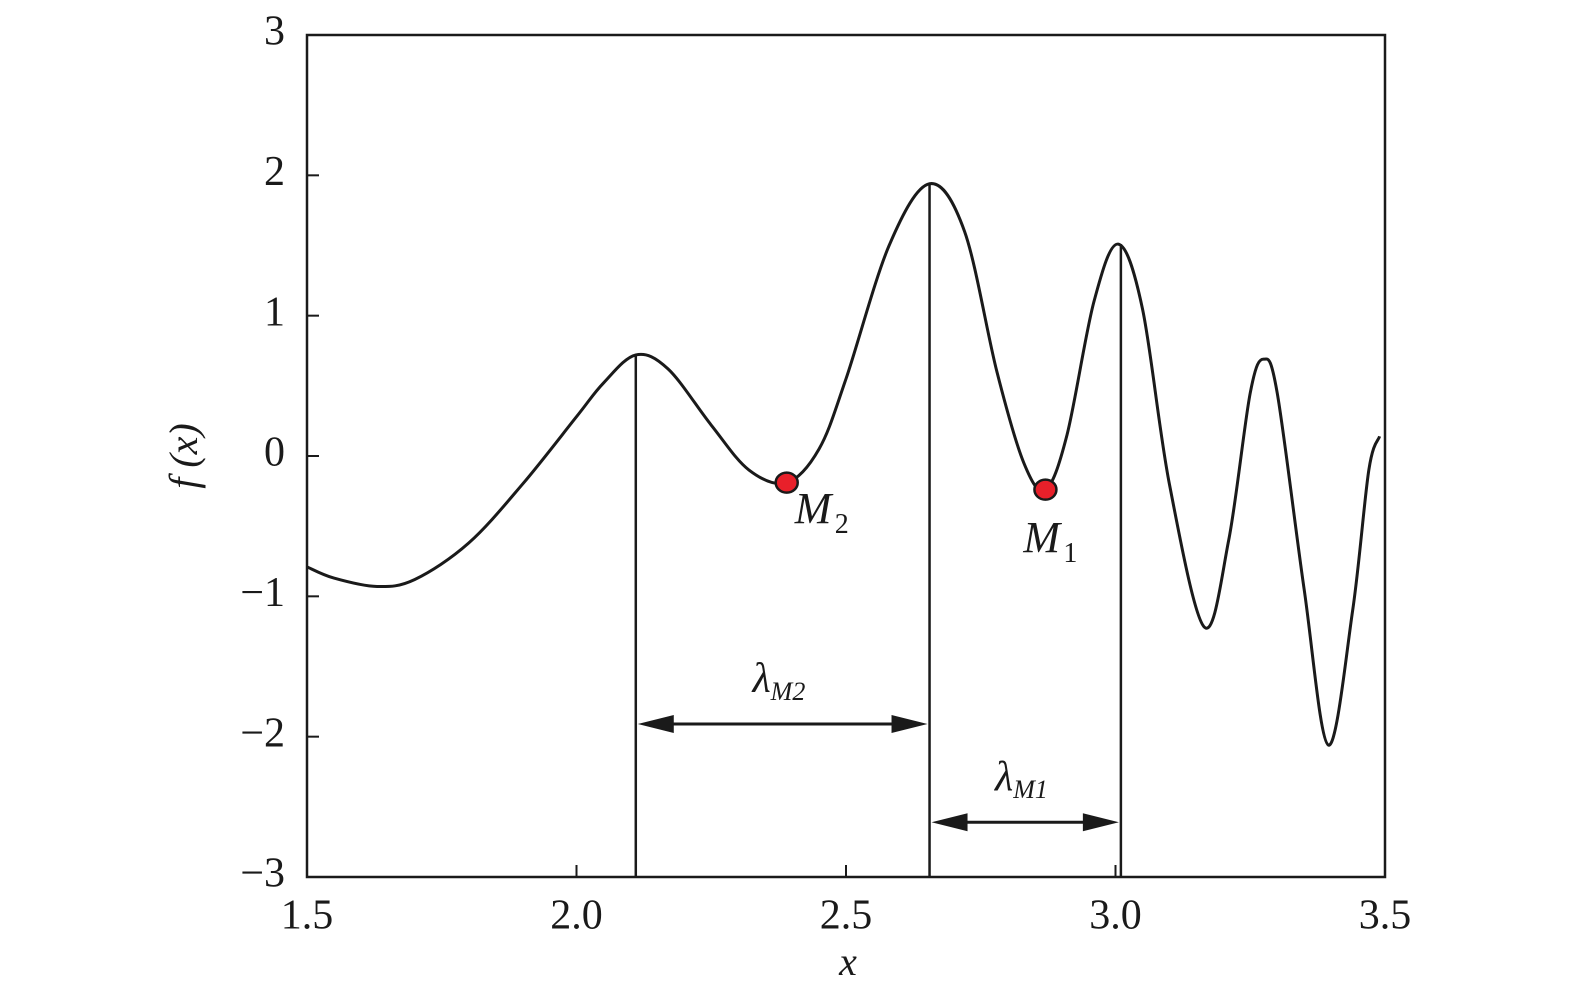  What do you see at coordinates (262, 593) in the screenshot?
I see `y-tick-label: −1` at bounding box center [262, 593].